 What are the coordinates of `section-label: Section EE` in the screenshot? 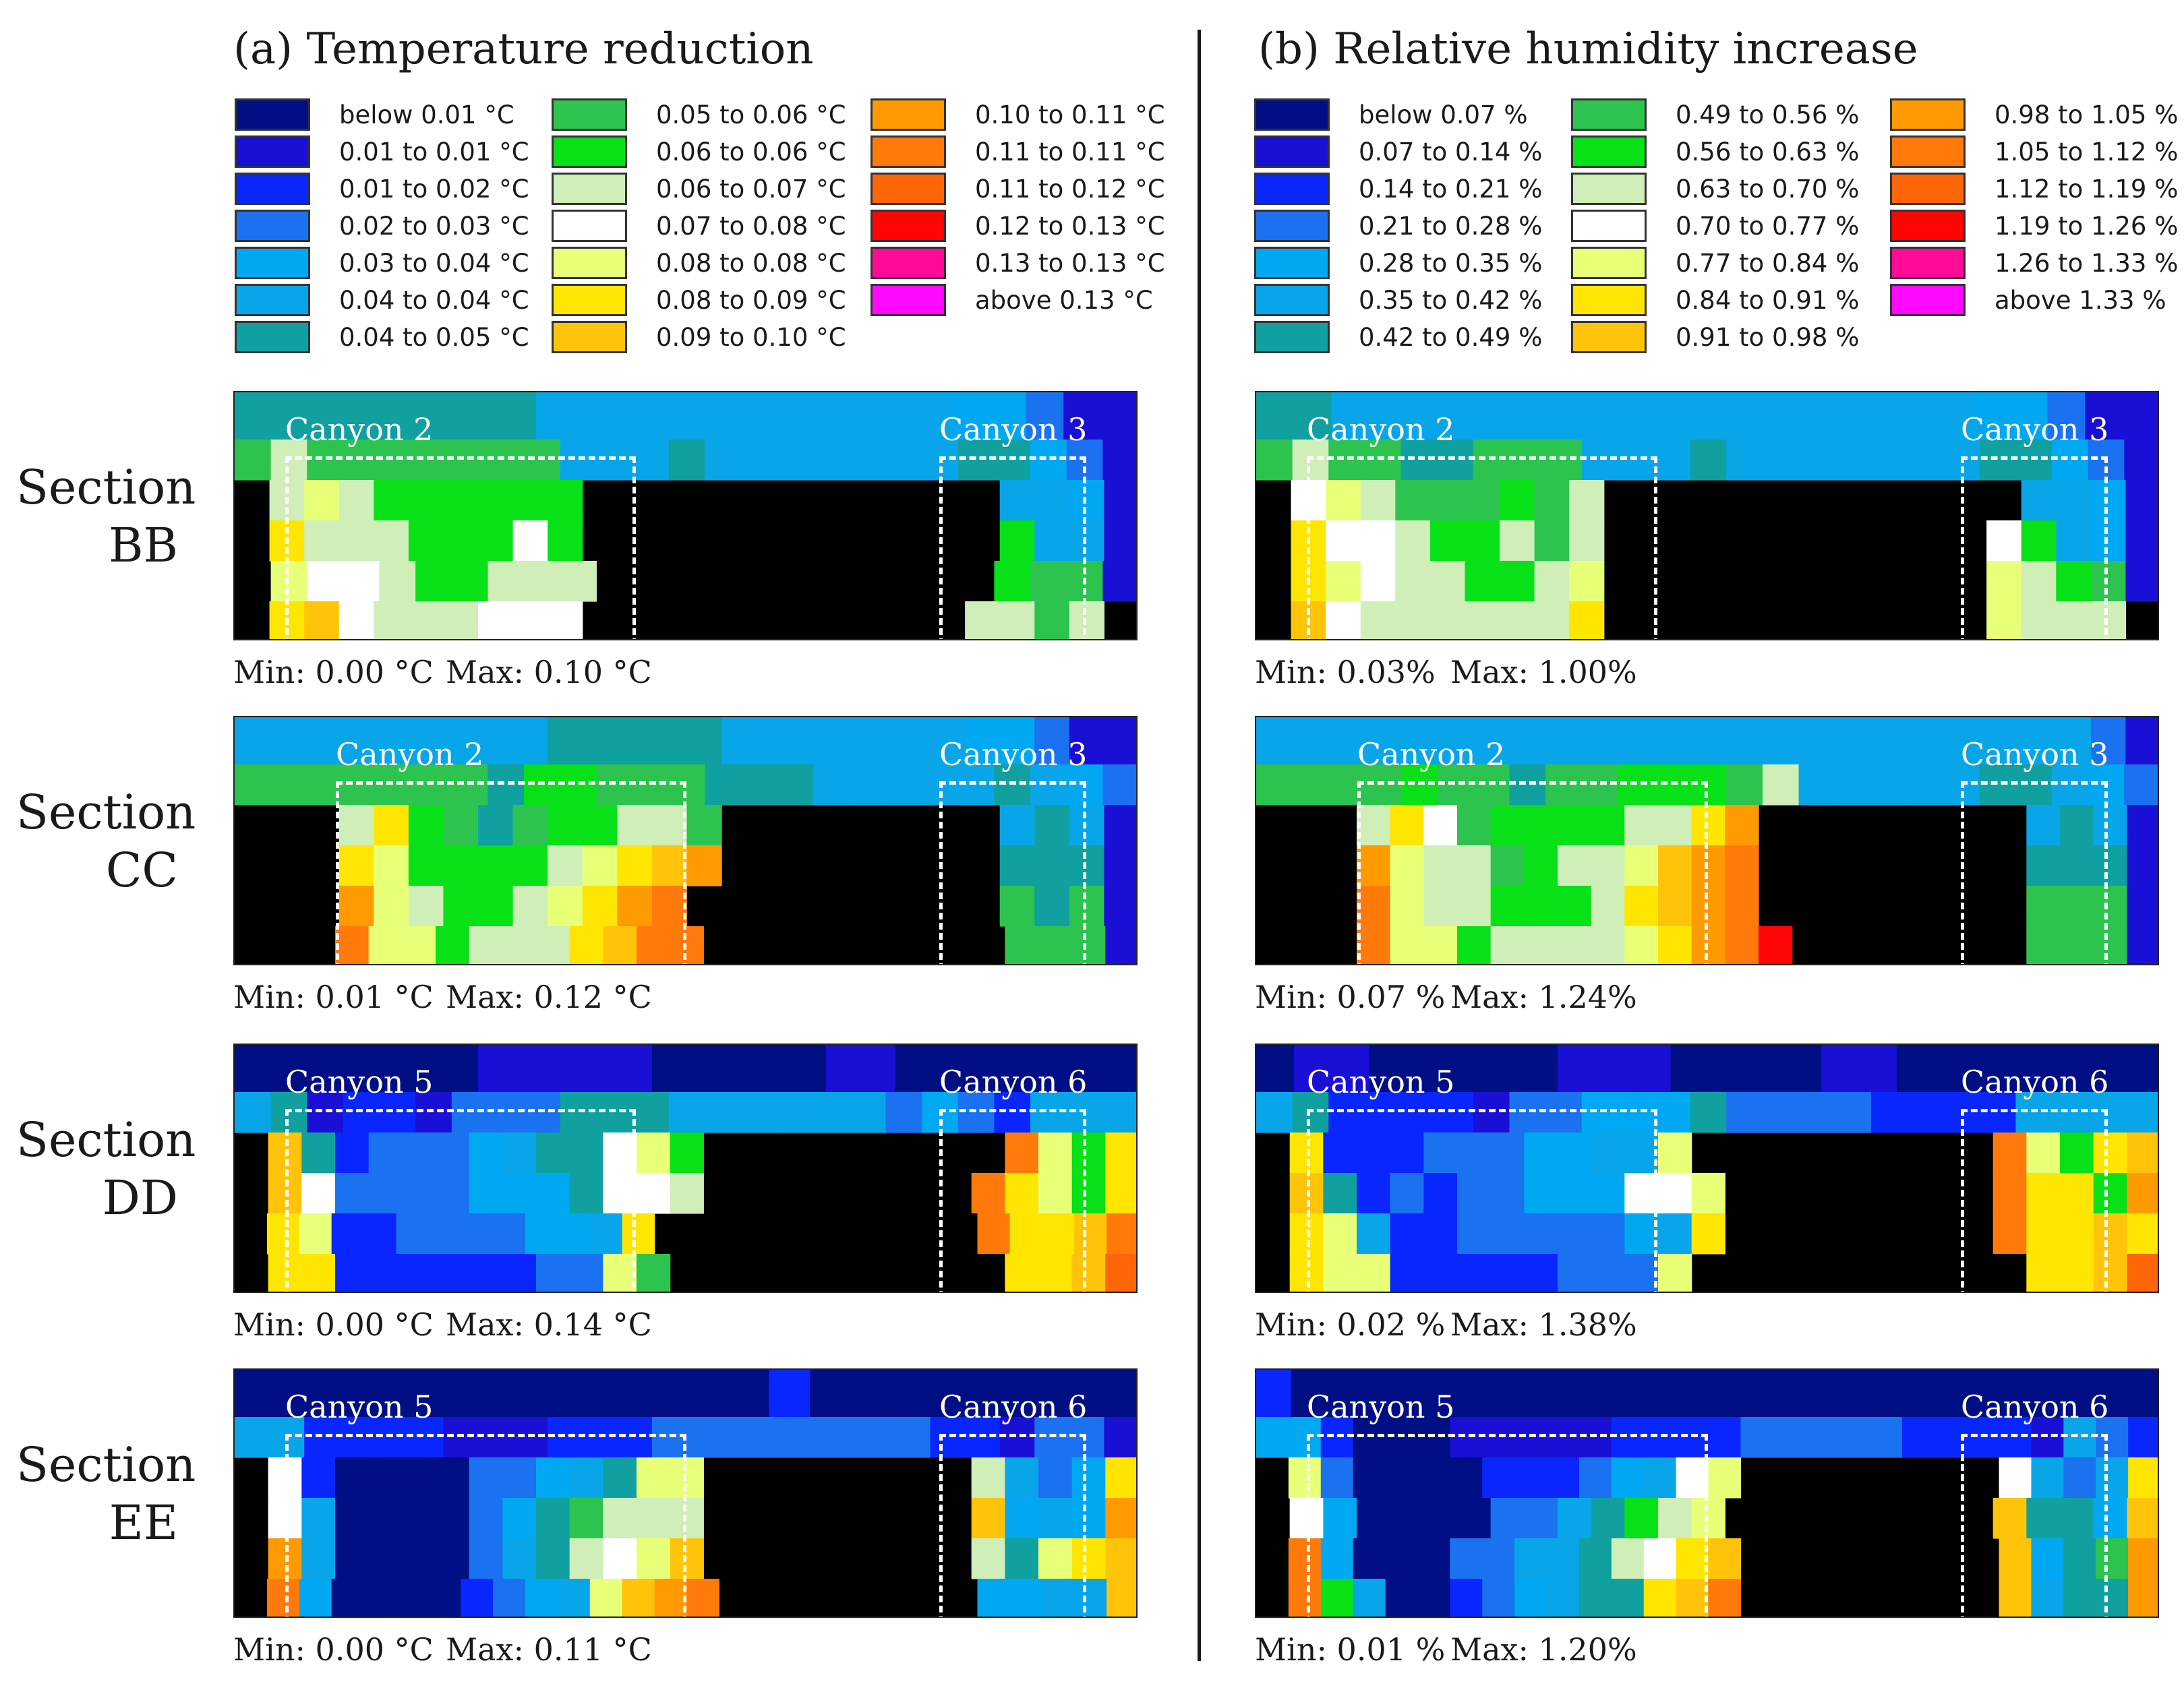 It's located at (106, 1494).